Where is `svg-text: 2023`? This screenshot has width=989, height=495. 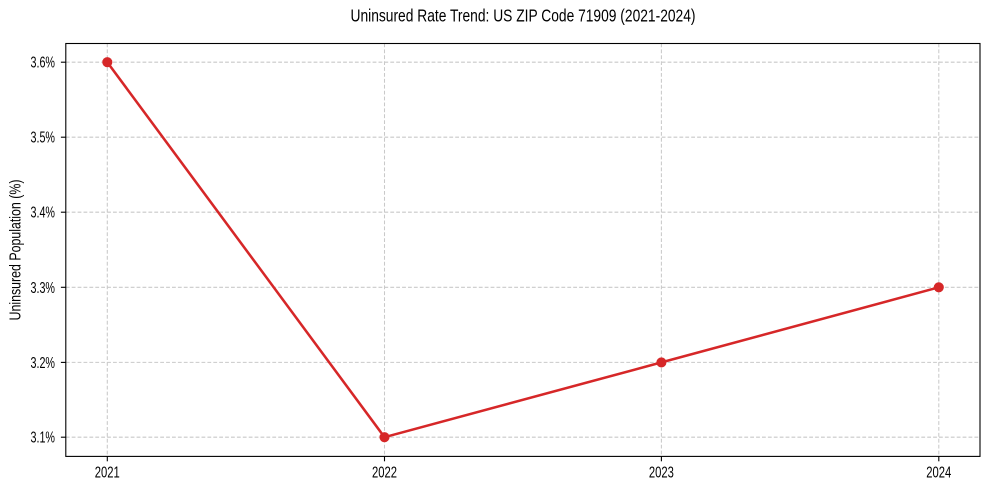 svg-text: 2023 is located at coordinates (661, 472).